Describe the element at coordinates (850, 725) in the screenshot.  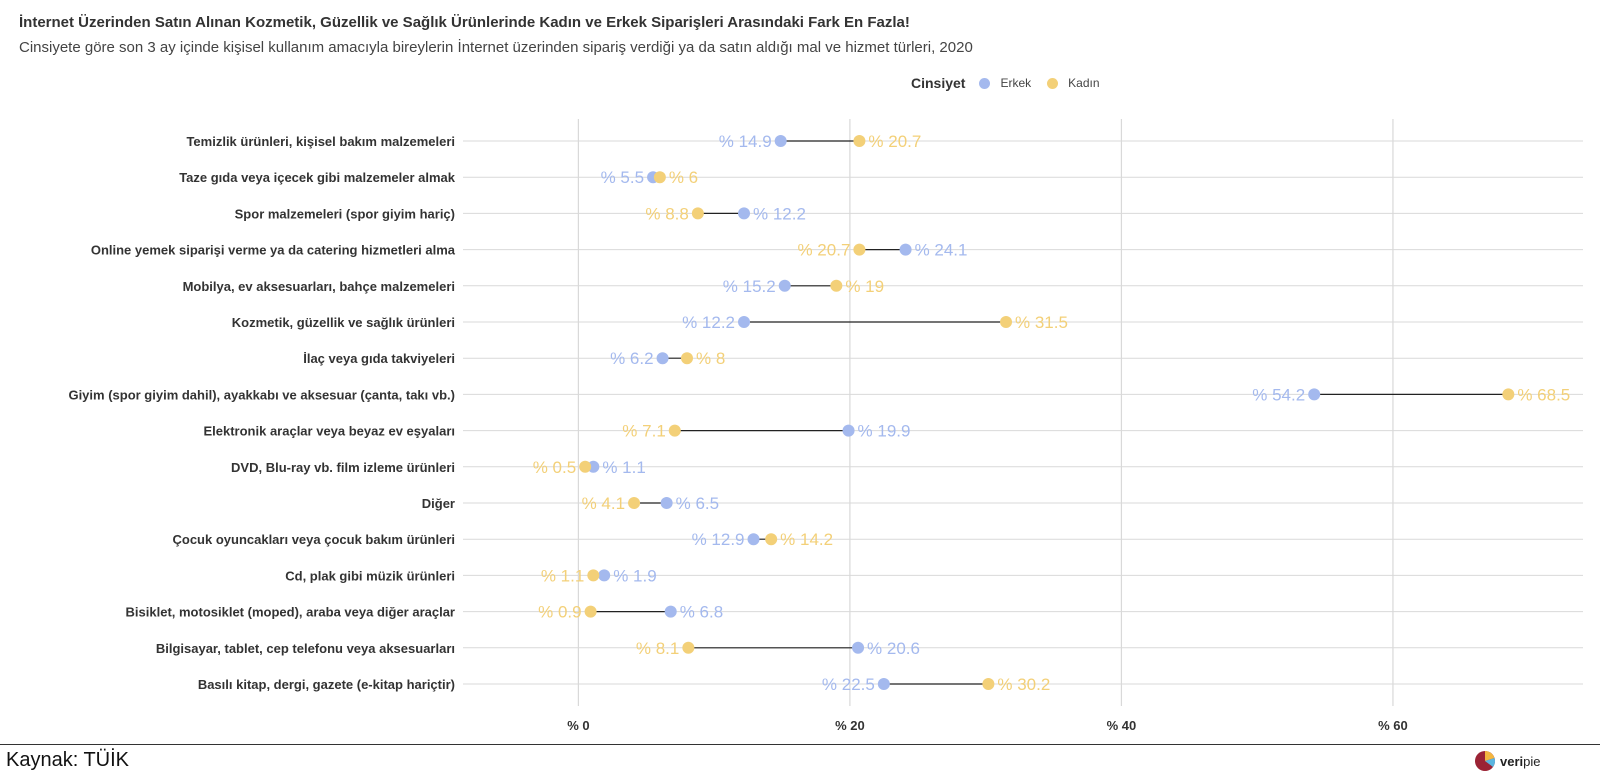
I see `x-tick-label: % 20` at that location.